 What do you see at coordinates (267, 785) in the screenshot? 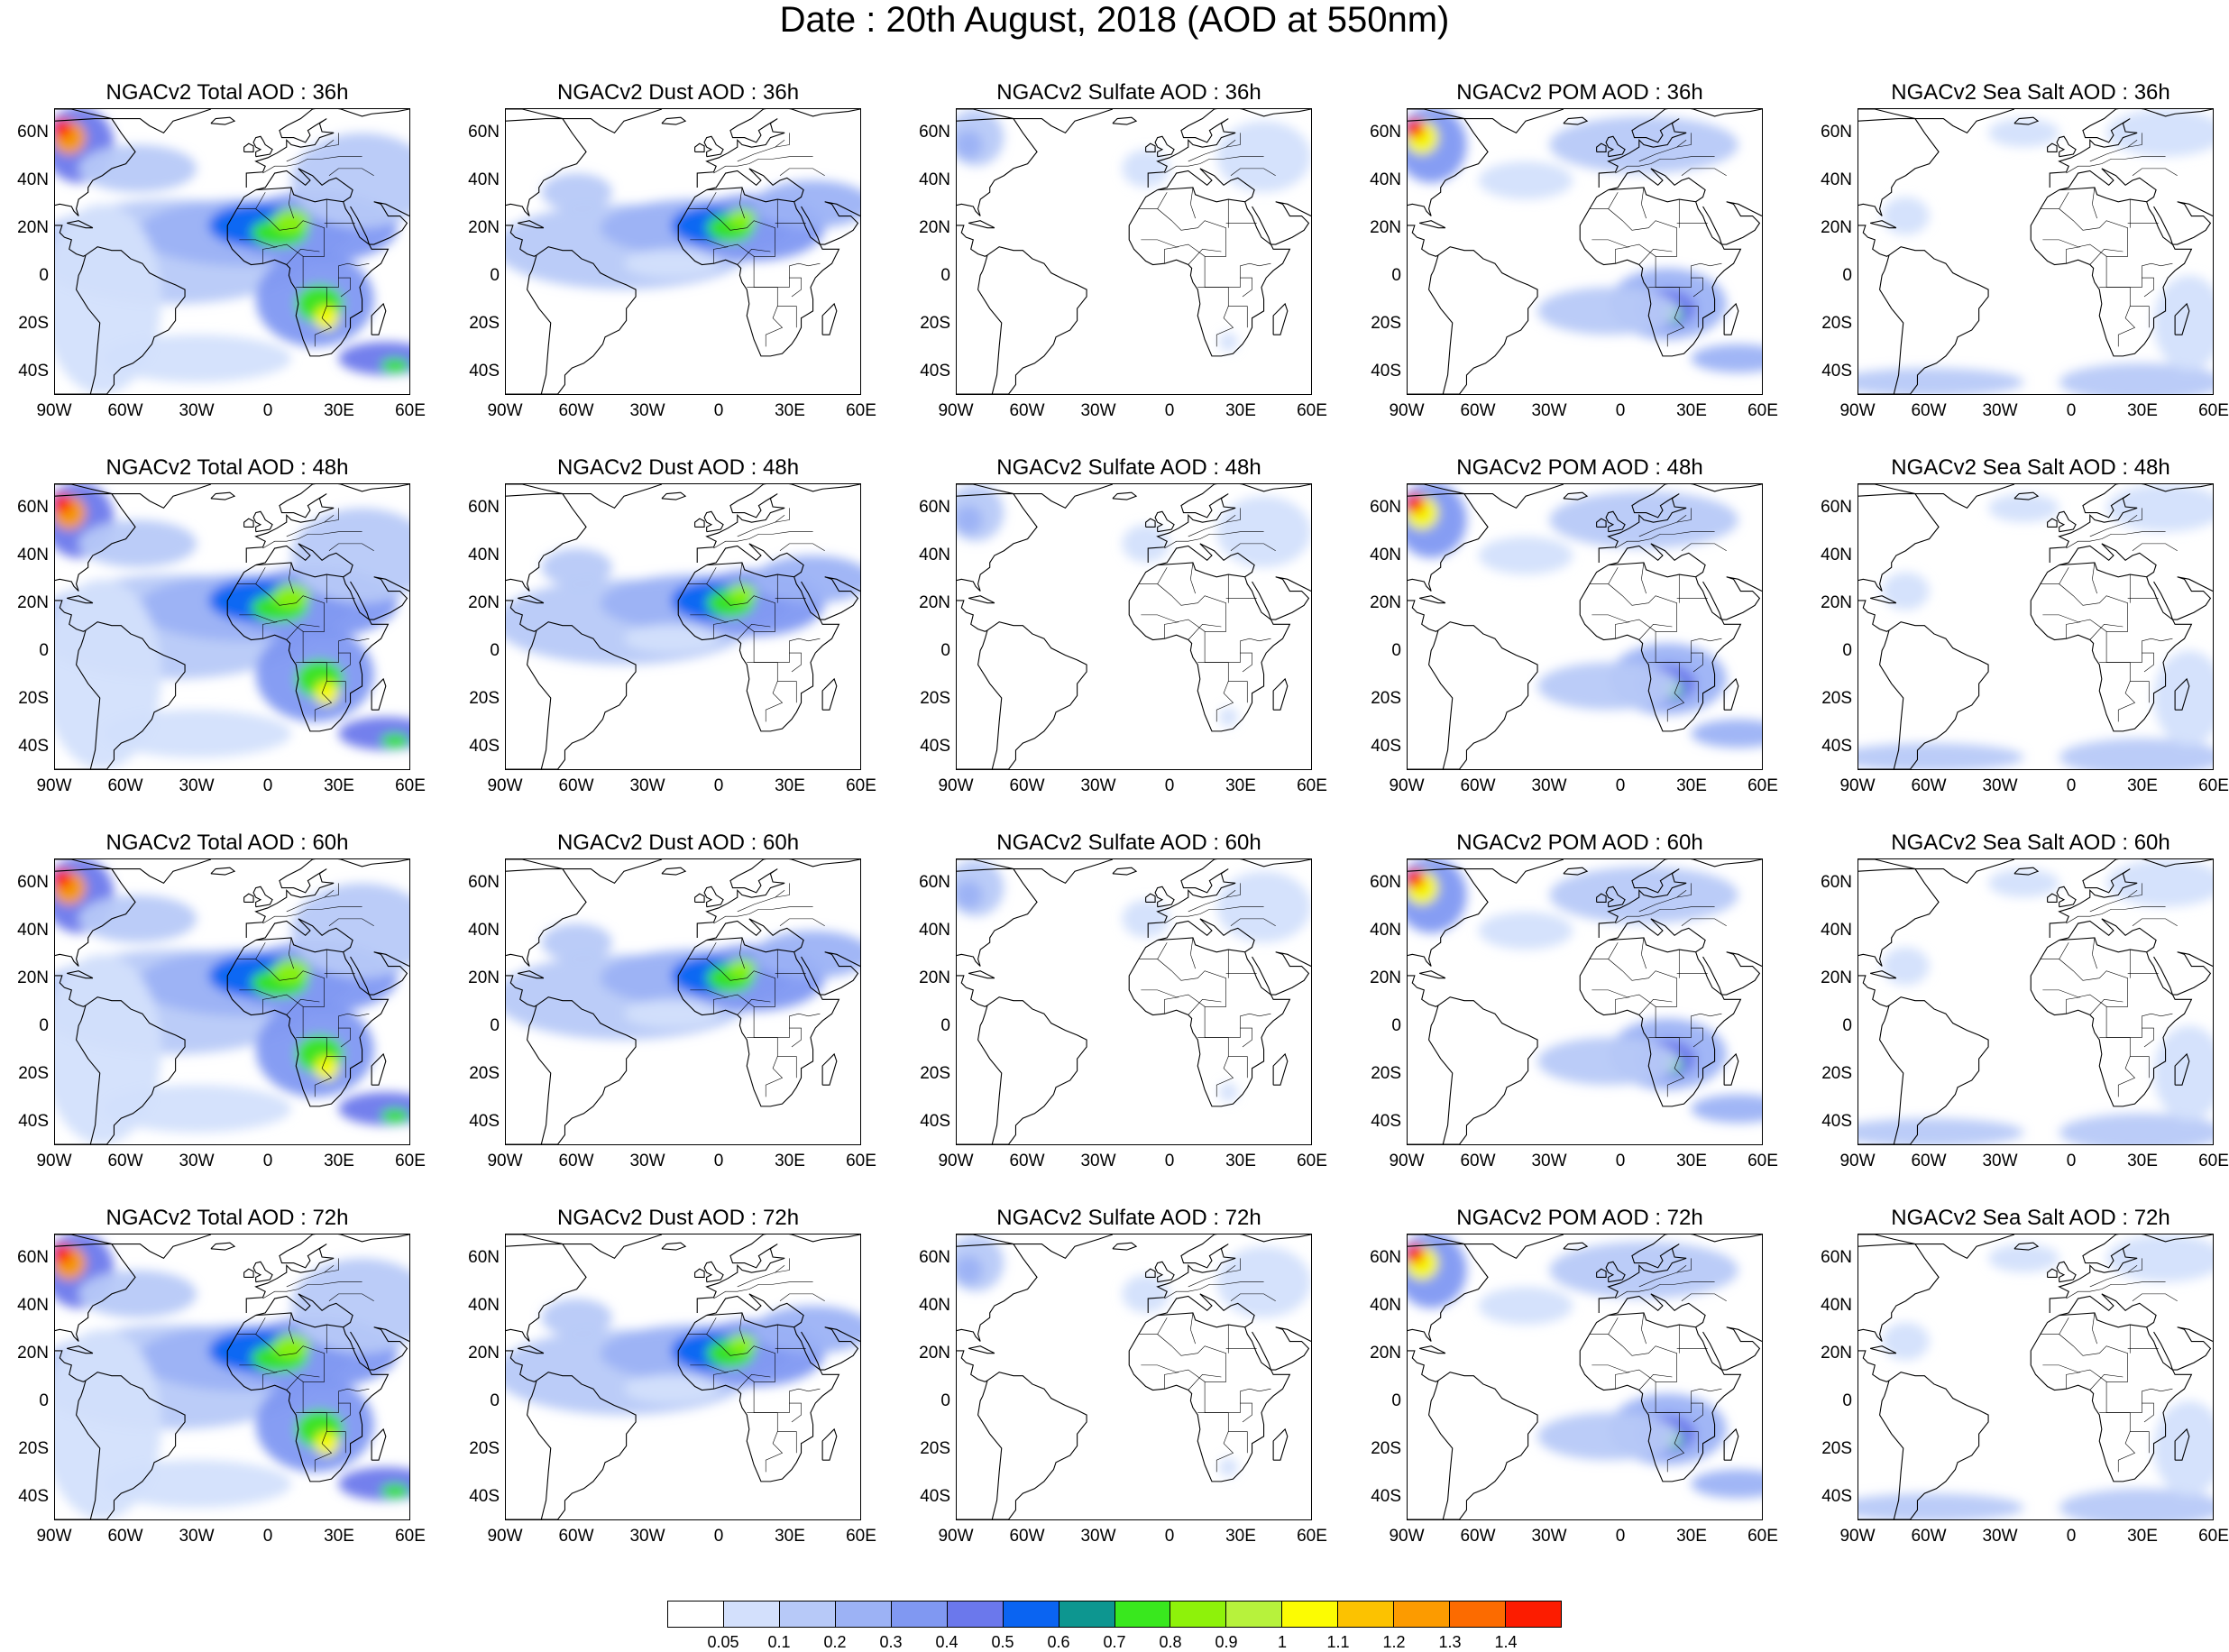
I see `lon-tick-label: 0` at bounding box center [267, 785].